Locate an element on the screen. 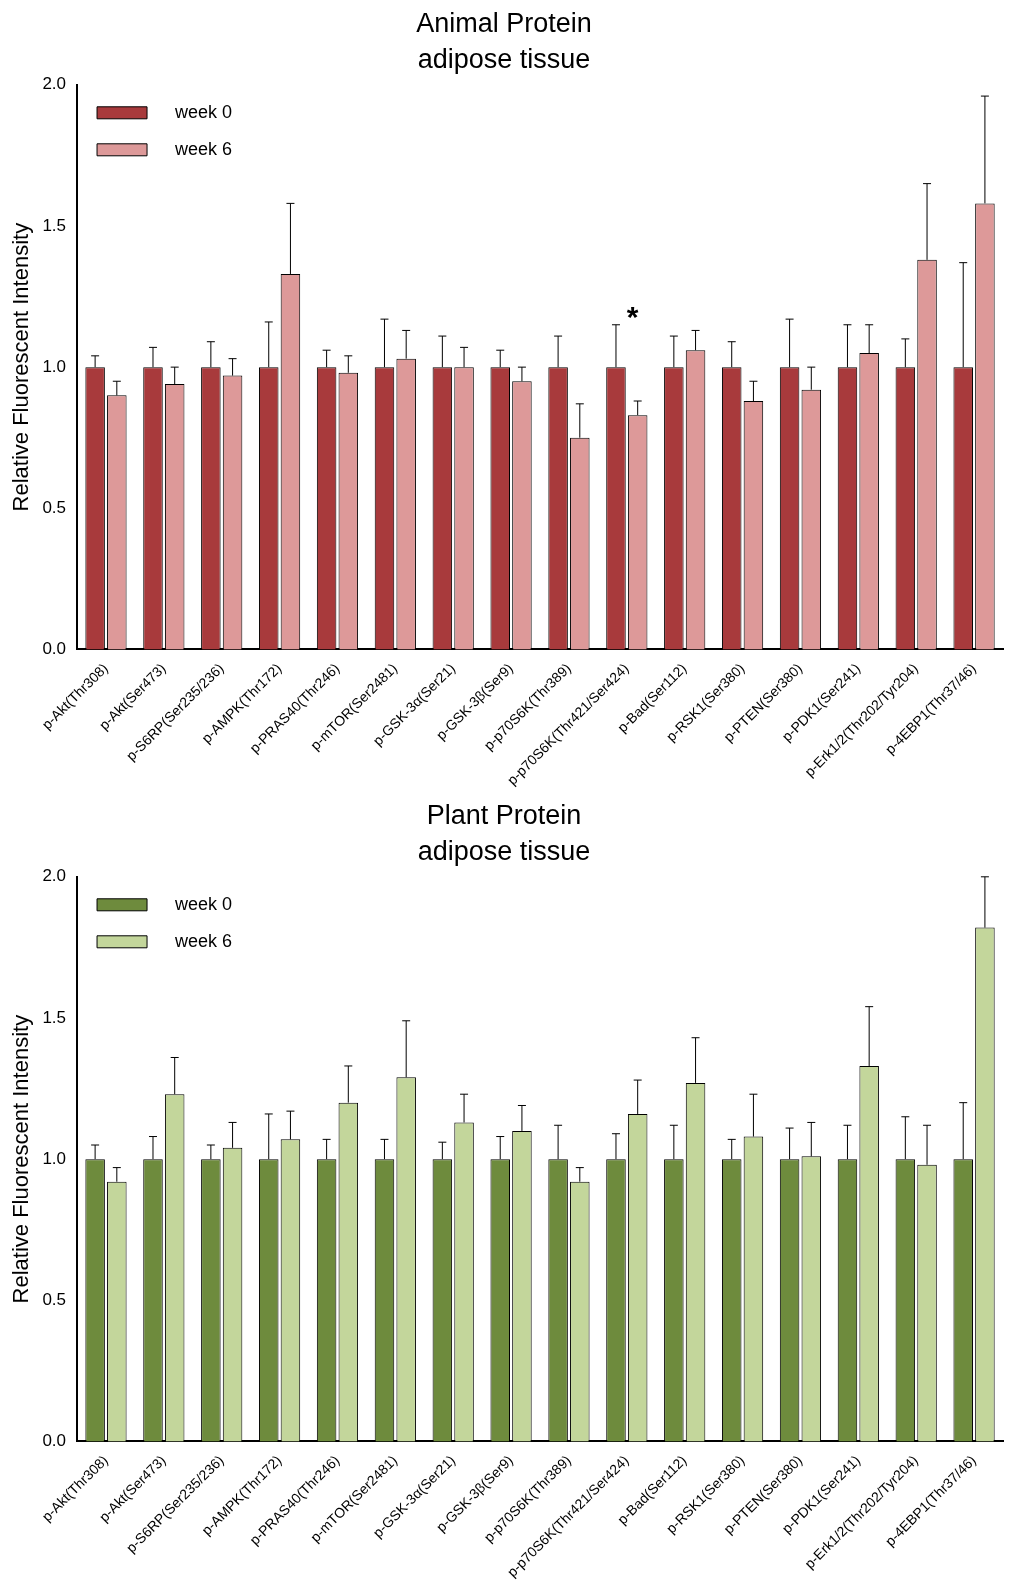 The width and height of the screenshot is (1023, 1584). chart-title: Plant Protein is located at coordinates (504, 814).